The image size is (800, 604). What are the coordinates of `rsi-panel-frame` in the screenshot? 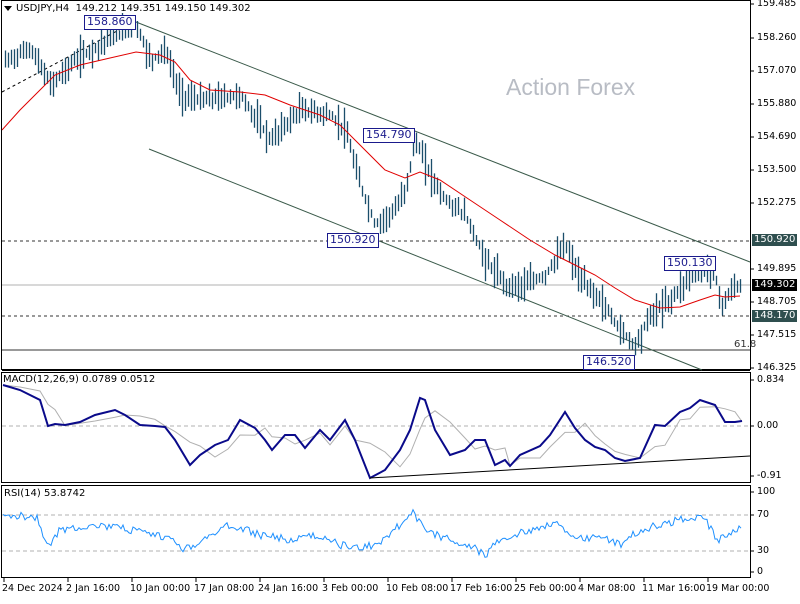 It's located at (376, 531).